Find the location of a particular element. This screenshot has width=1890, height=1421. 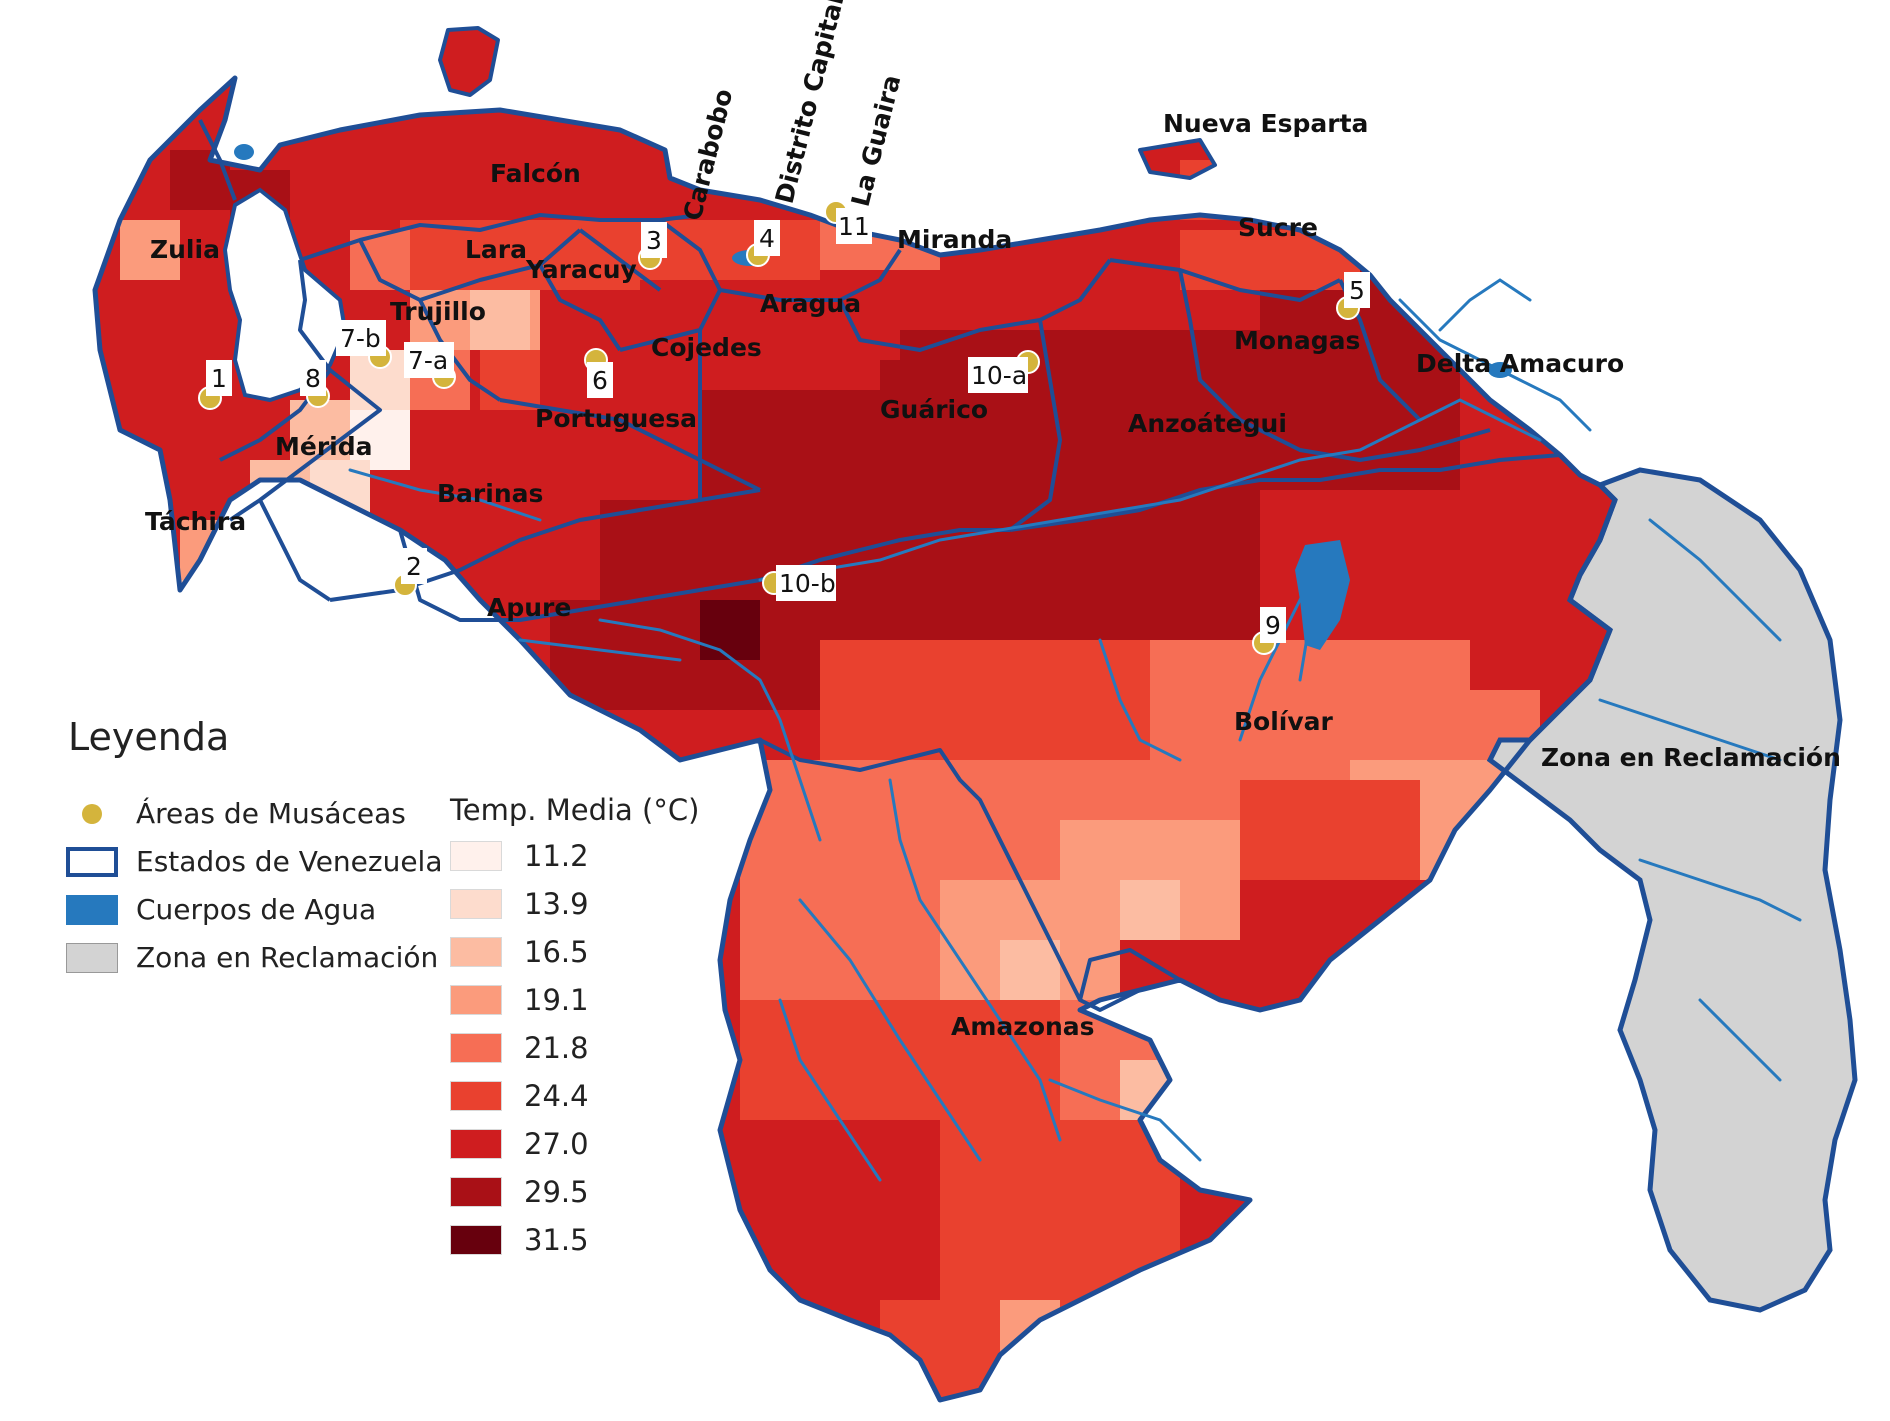

state-label: Distrito Capital is located at coordinates (810, 103).